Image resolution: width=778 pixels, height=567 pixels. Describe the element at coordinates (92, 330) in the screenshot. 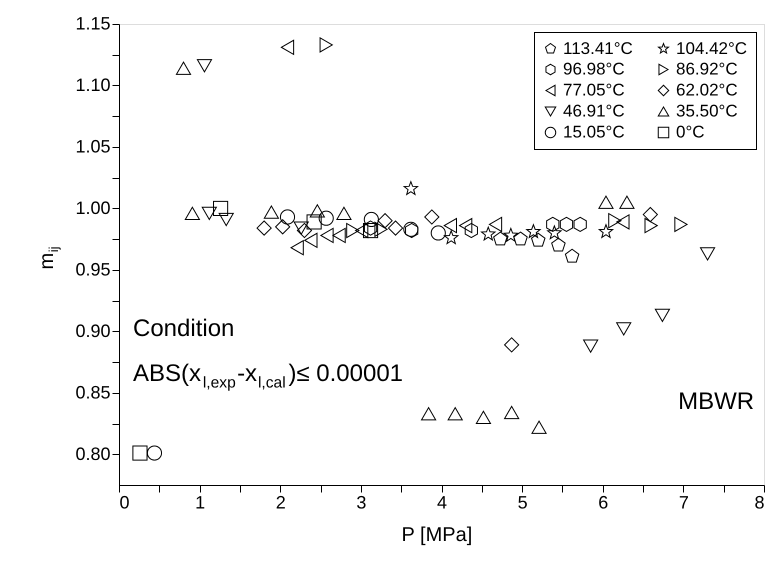

I see `y-tick-label: 0.90` at that location.